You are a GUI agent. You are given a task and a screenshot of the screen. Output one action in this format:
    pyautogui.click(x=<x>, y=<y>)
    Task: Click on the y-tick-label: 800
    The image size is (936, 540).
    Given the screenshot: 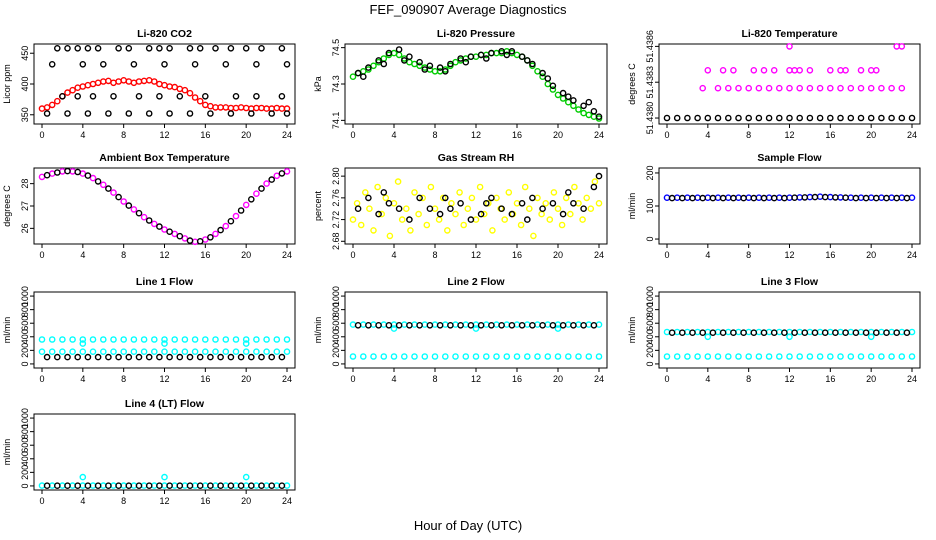 What is the action you would take?
    pyautogui.click(x=336, y=309)
    